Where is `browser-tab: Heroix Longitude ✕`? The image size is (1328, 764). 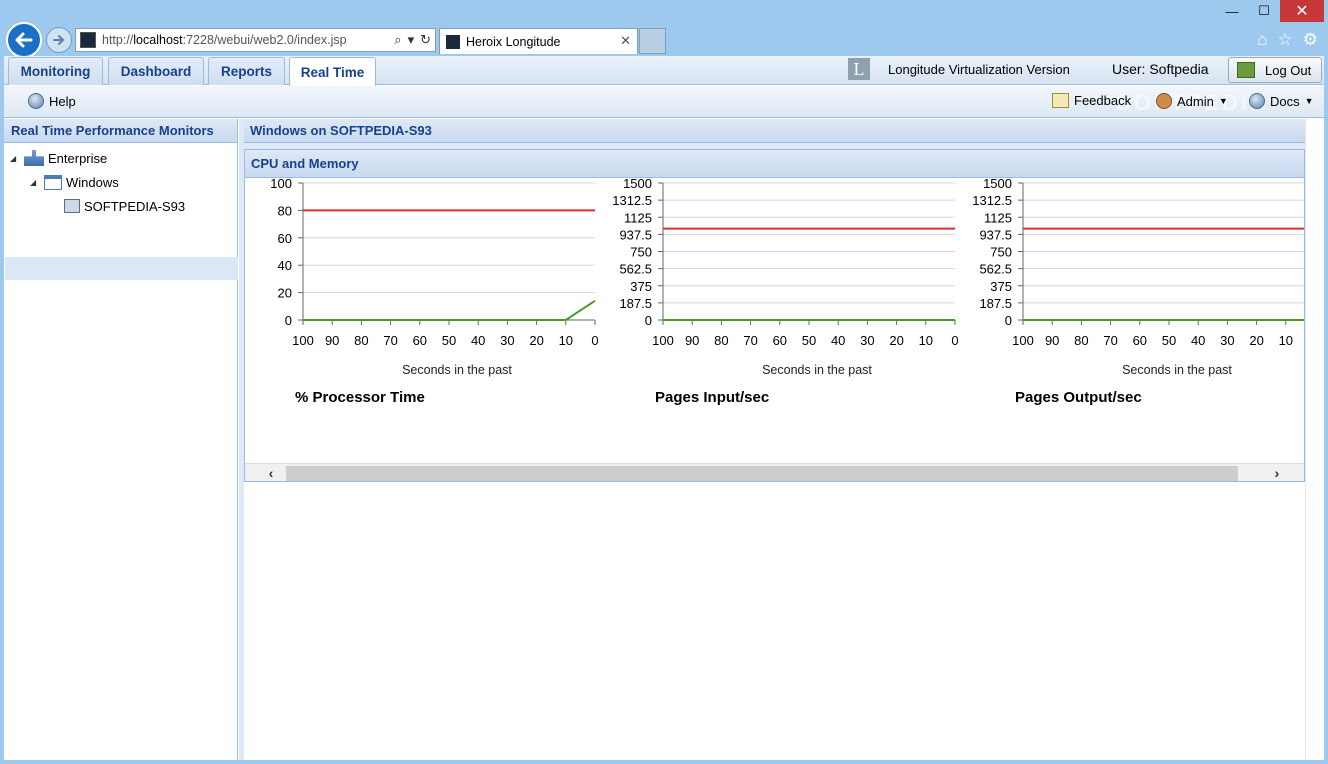
browser-tab: Heroix Longitude ✕ is located at coordinates (538, 41).